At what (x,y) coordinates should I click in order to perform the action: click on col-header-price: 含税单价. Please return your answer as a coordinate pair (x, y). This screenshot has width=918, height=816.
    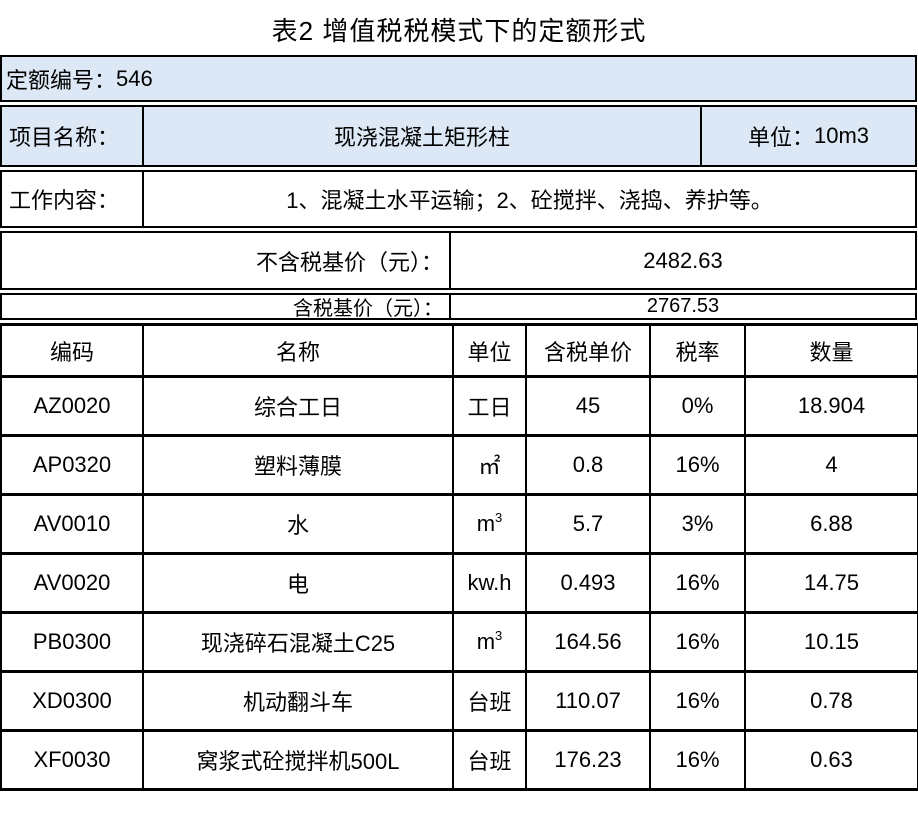
    Looking at the image, I should click on (588, 350).